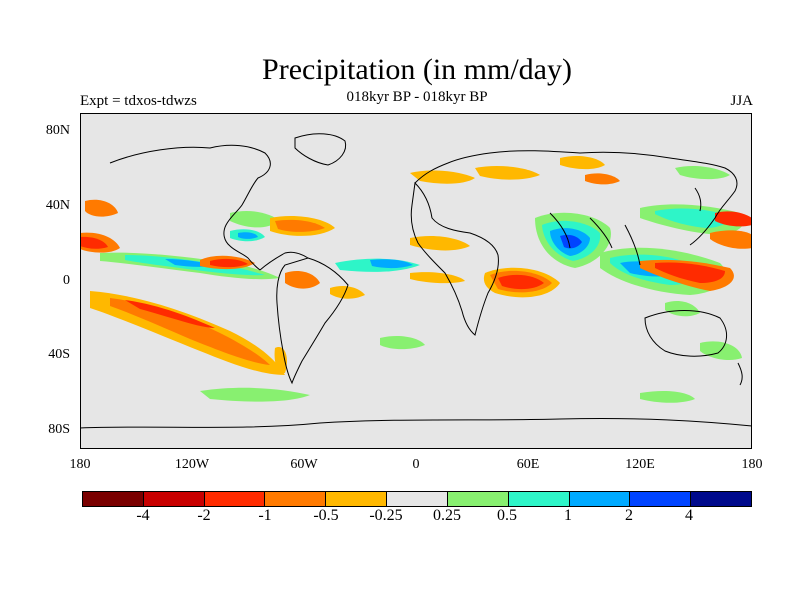  Describe the element at coordinates (629, 515) in the screenshot. I see `colorbar-label-2: 2` at that location.